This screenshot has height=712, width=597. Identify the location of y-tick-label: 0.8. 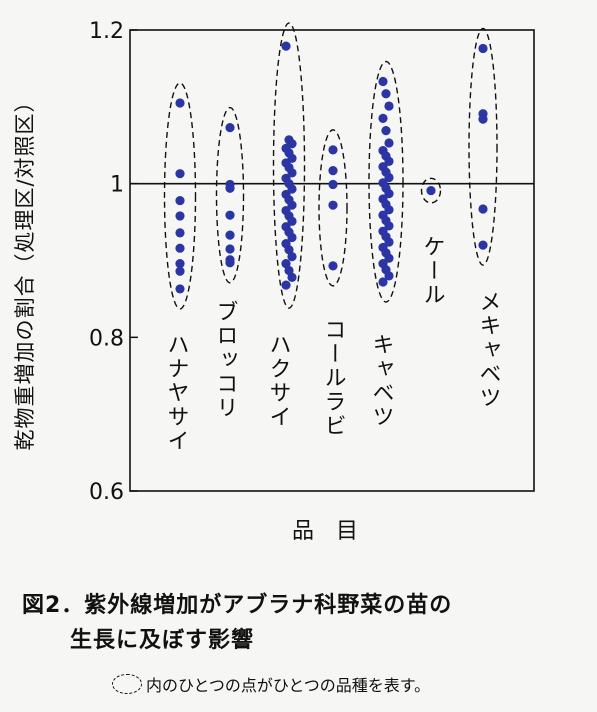
(106, 338).